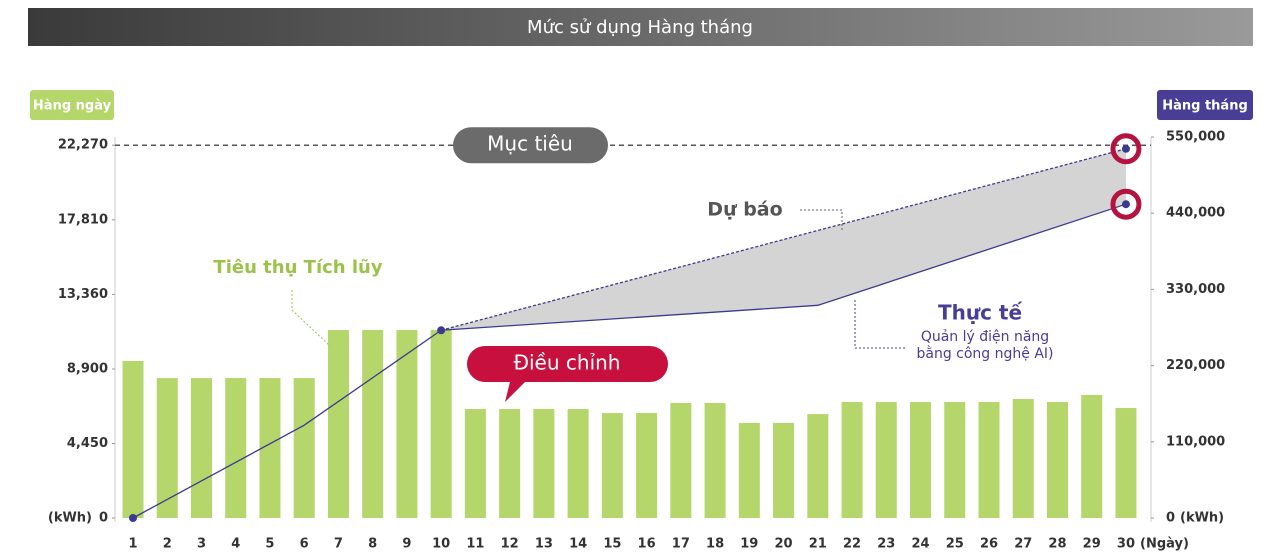 The image size is (1281, 556). I want to click on y-tick-label: 0, so click(103, 518).